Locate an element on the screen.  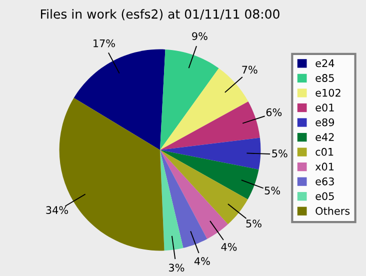
data-label: 34% is located at coordinates (57, 210).